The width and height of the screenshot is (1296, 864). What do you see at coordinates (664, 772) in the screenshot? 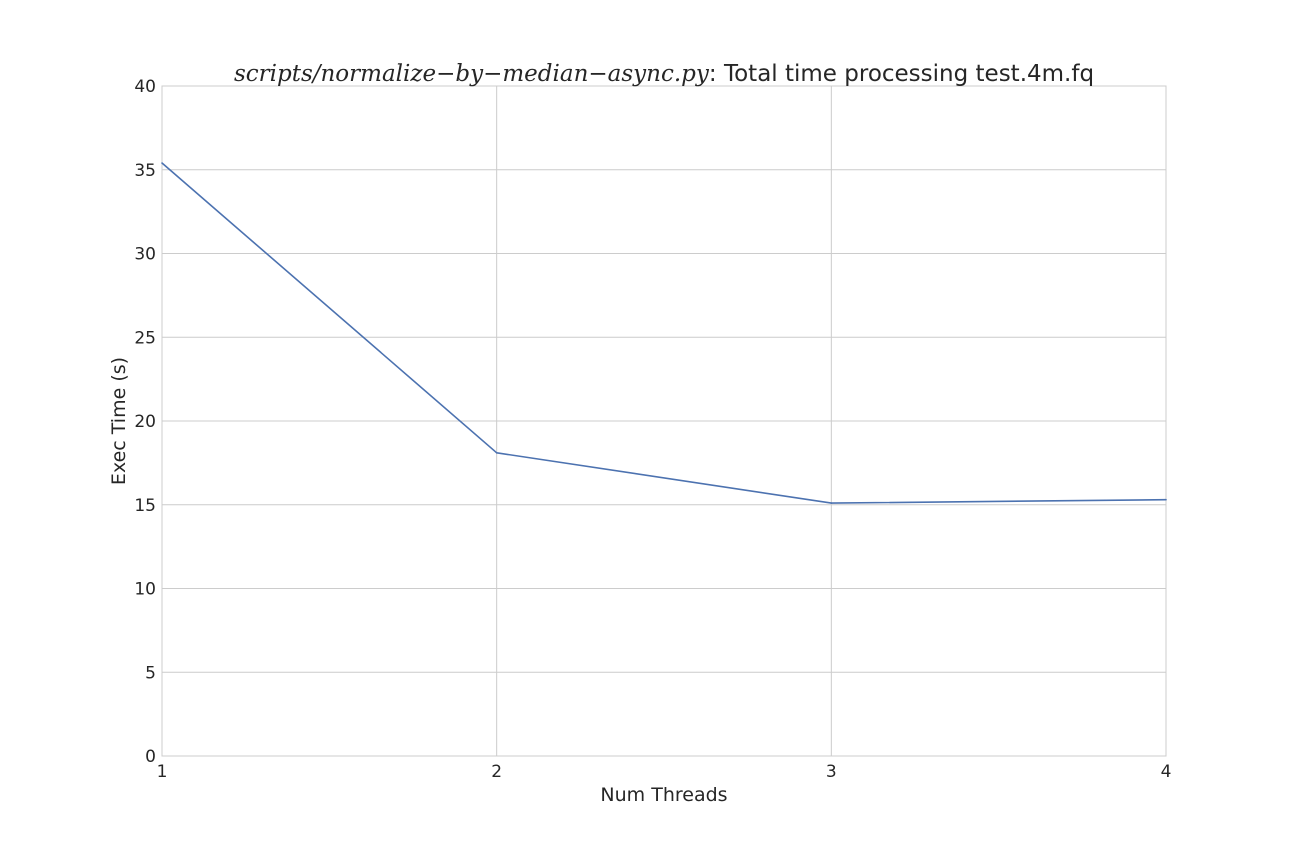
I see `x-tick-labels: 1 2 3 4` at bounding box center [664, 772].